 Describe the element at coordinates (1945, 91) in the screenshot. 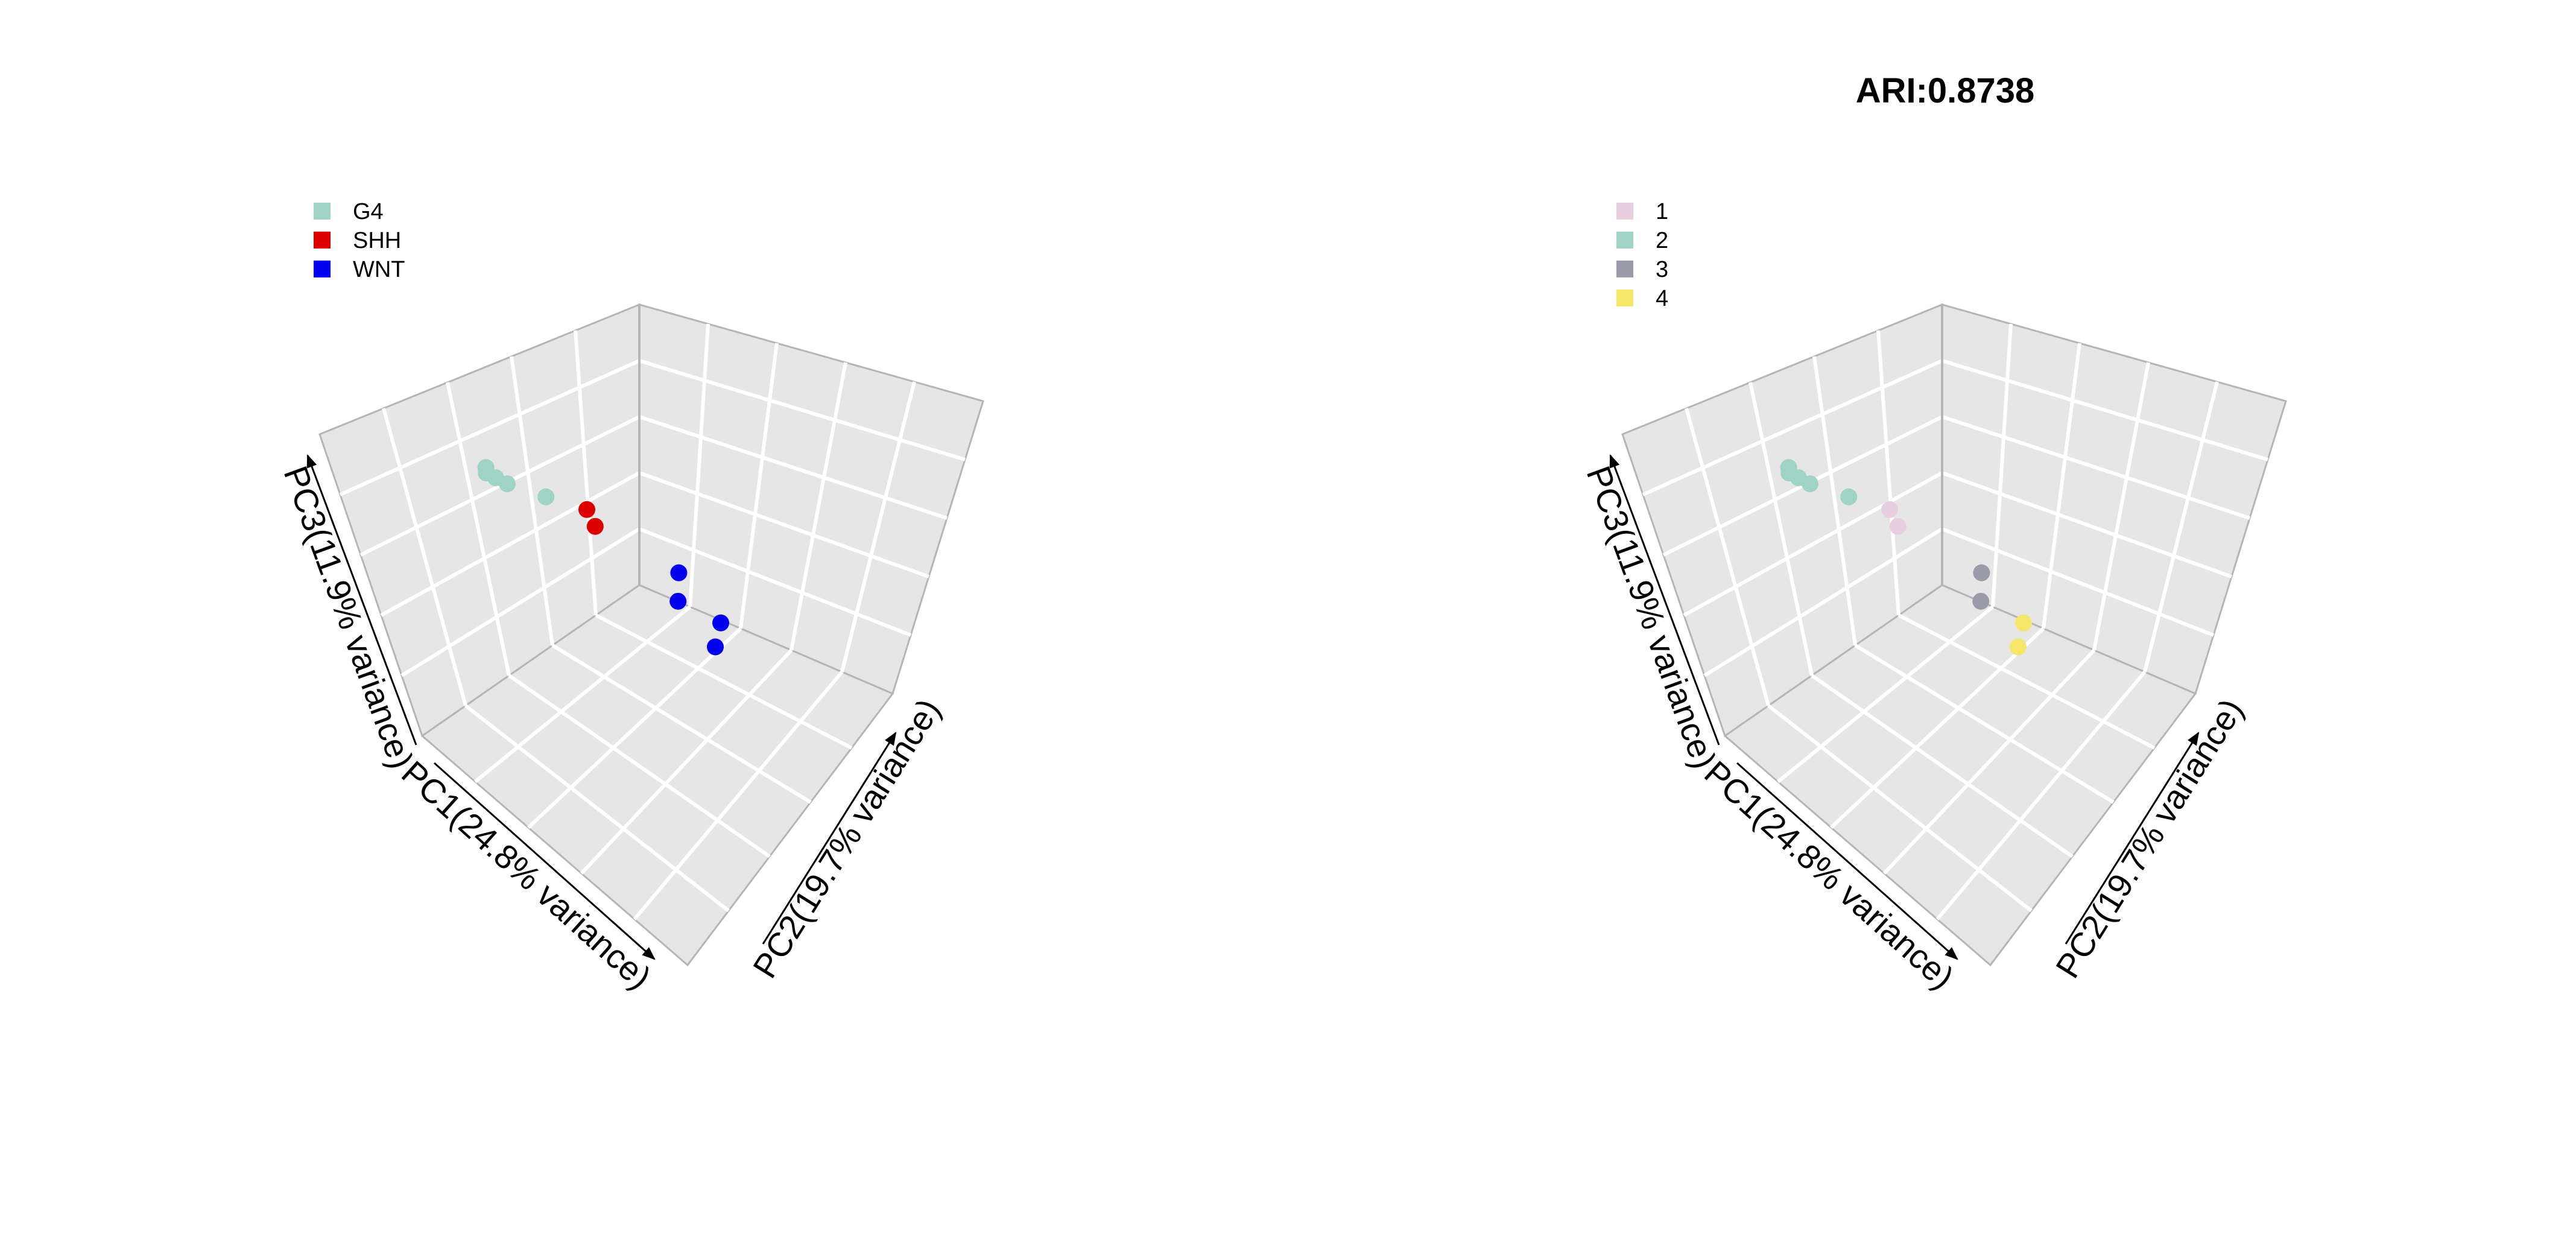

I see `chart-title: ARI:0.8738` at that location.